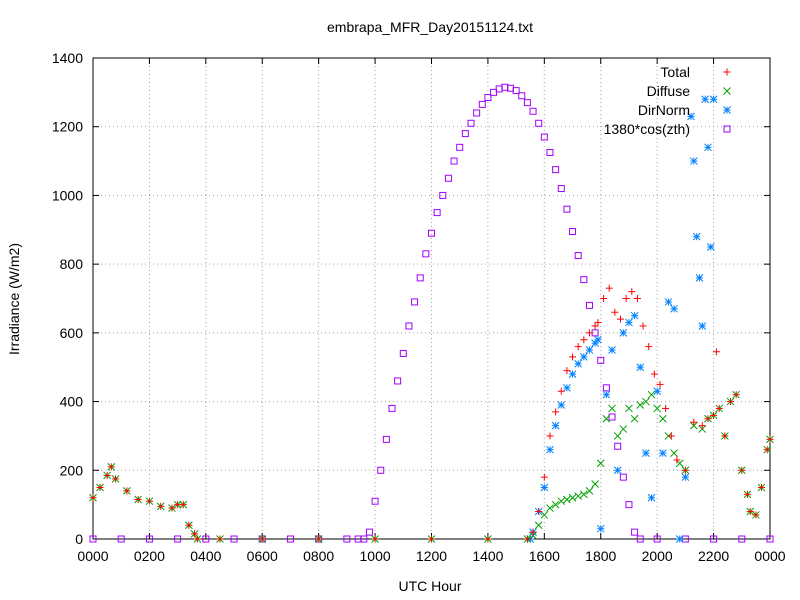 This screenshot has height=600, width=800. I want to click on x-tick-label: 0000, so click(769, 556).